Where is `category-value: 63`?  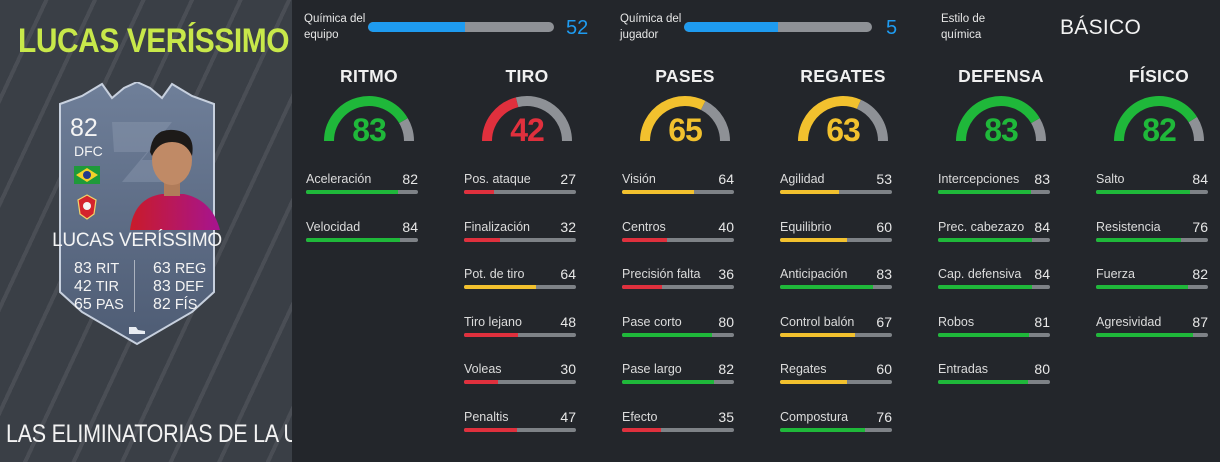
category-value: 63 is located at coordinates (843, 130).